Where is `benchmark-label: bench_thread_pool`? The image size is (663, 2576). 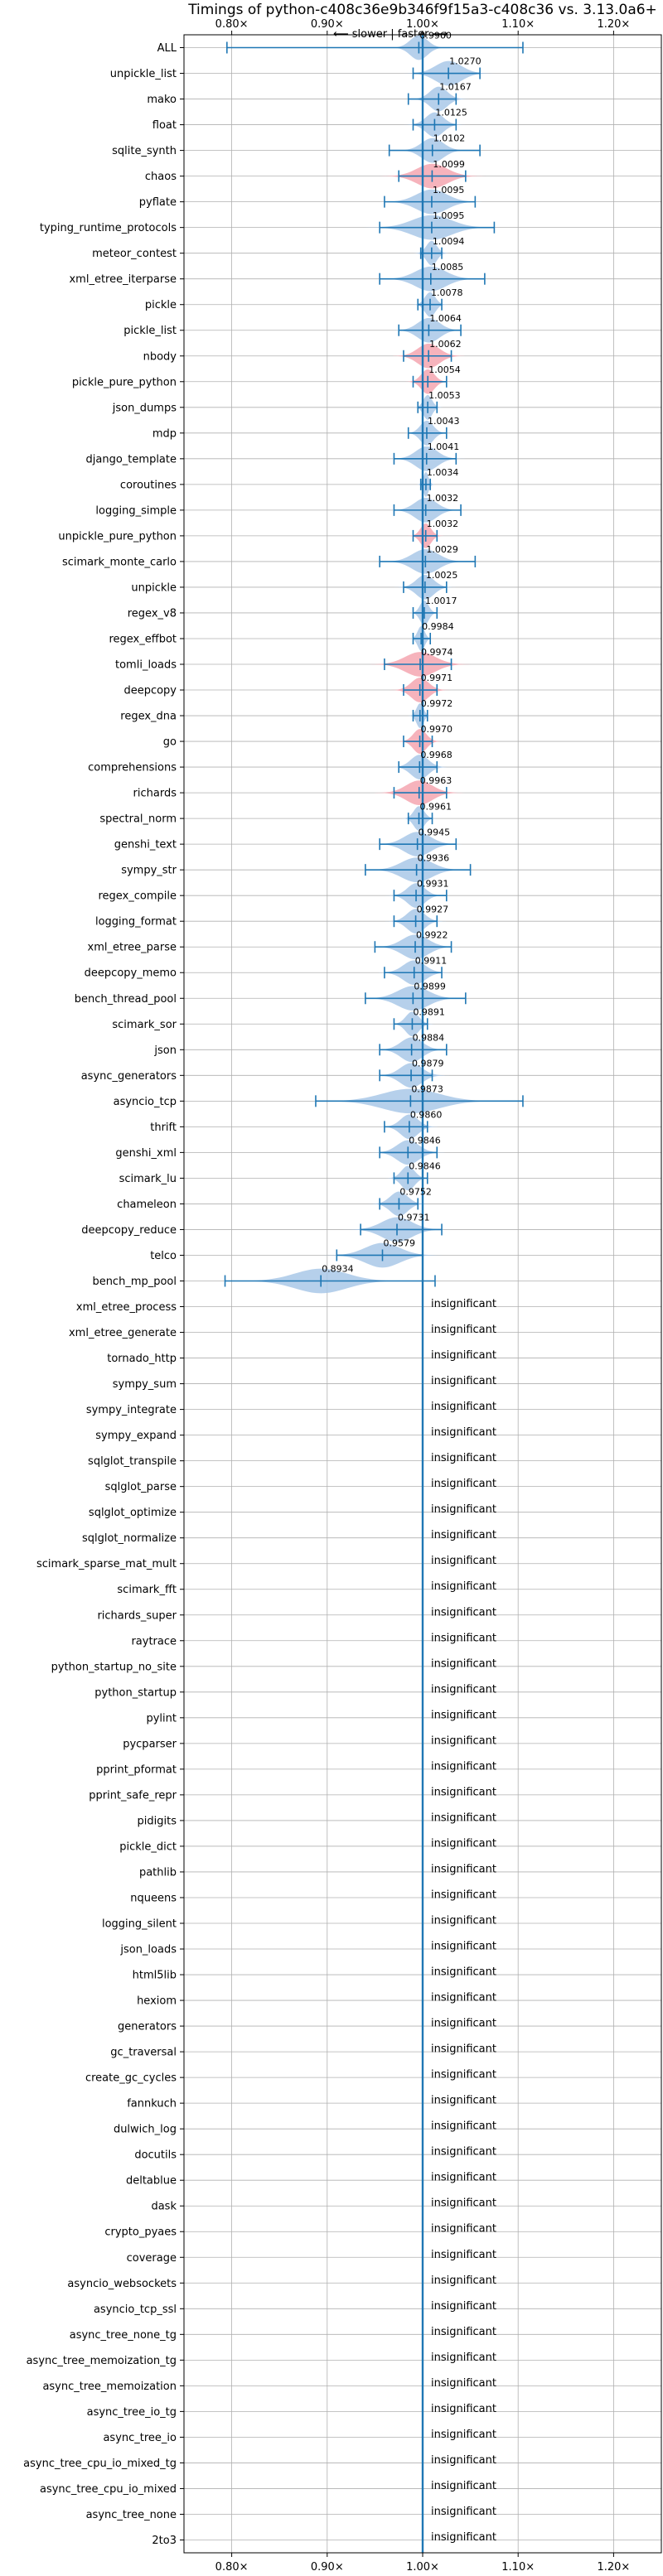
benchmark-label: bench_thread_pool is located at coordinates (126, 1000).